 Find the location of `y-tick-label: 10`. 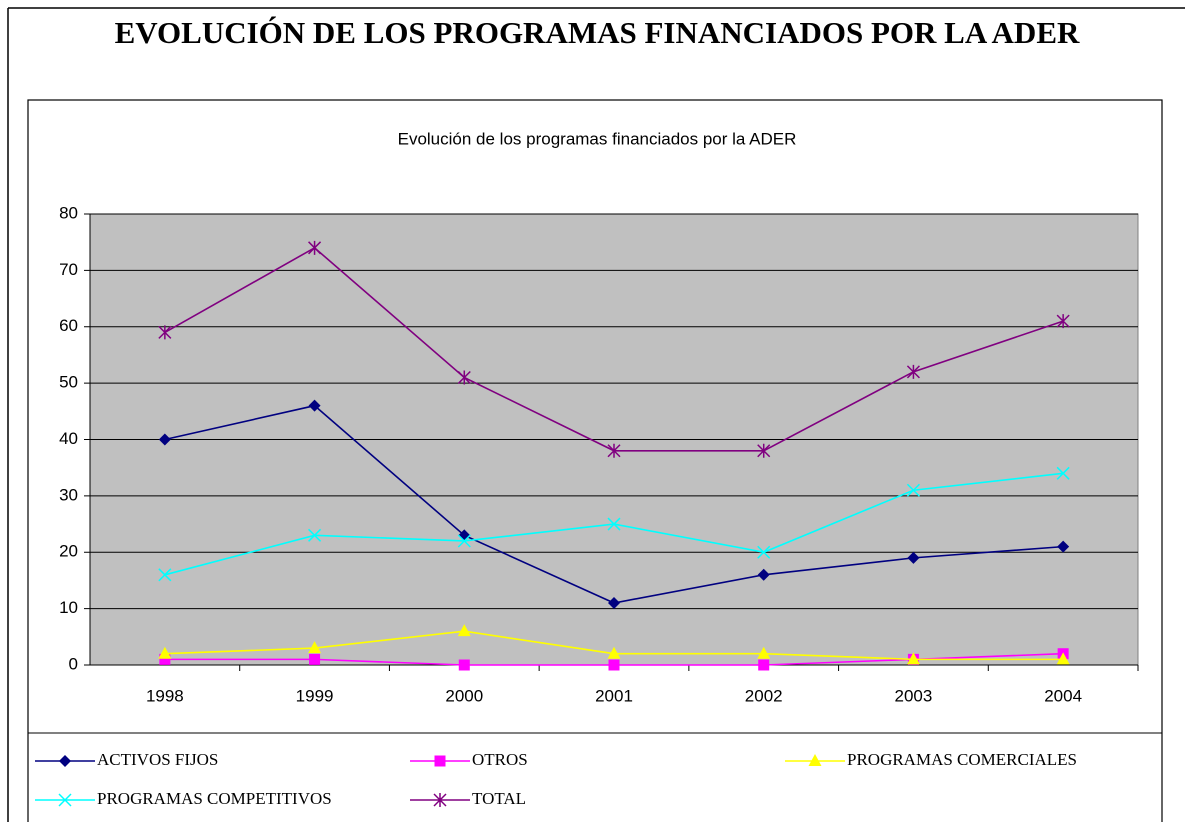

y-tick-label: 10 is located at coordinates (68, 607).